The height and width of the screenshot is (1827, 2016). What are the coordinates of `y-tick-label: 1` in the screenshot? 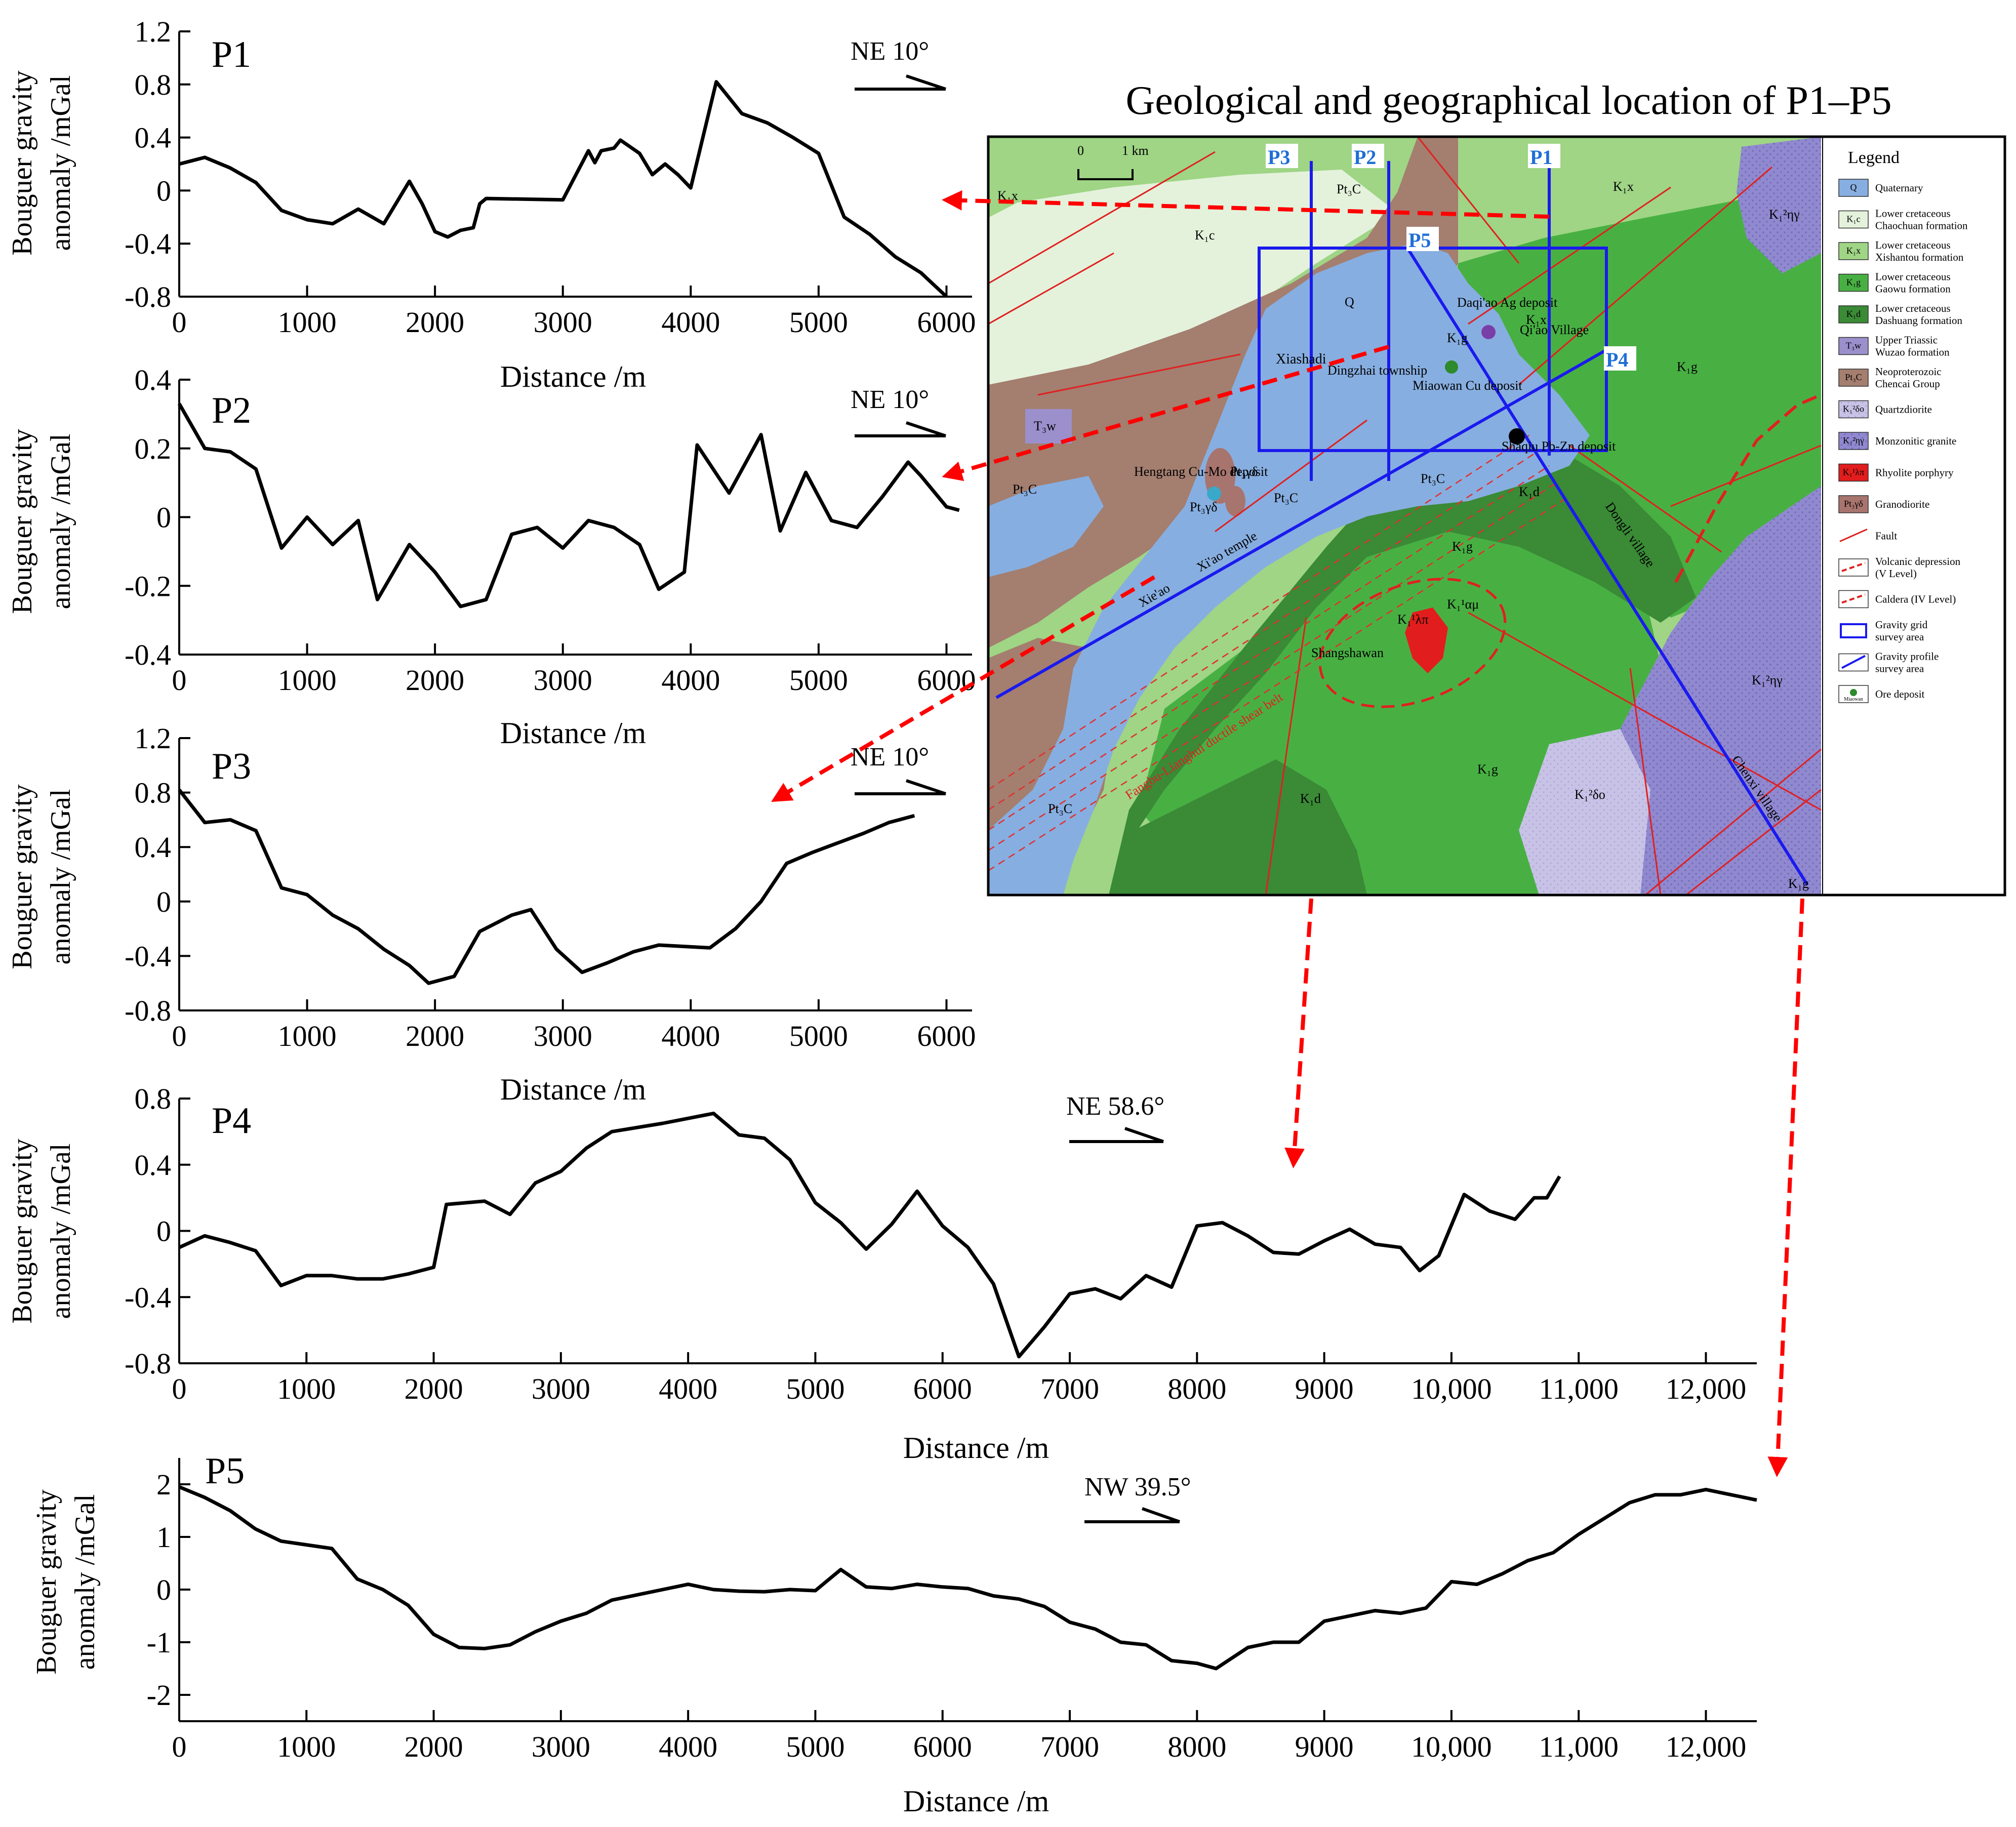 It's located at (163, 1537).